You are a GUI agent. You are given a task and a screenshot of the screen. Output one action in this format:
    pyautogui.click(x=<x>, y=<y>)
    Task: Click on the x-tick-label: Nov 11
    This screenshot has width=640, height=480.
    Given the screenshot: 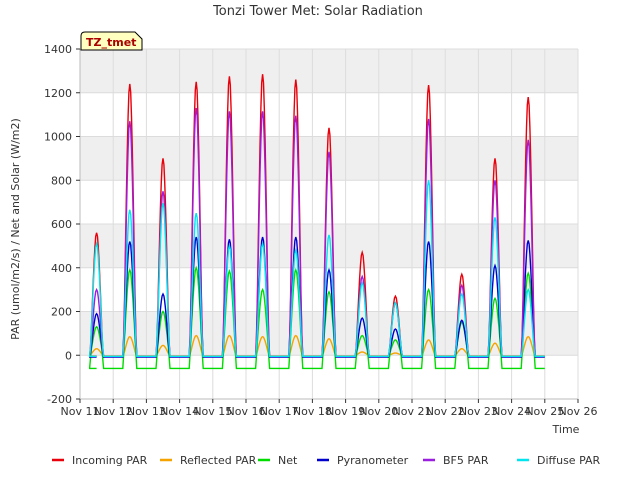 What is the action you would take?
    pyautogui.click(x=80, y=411)
    